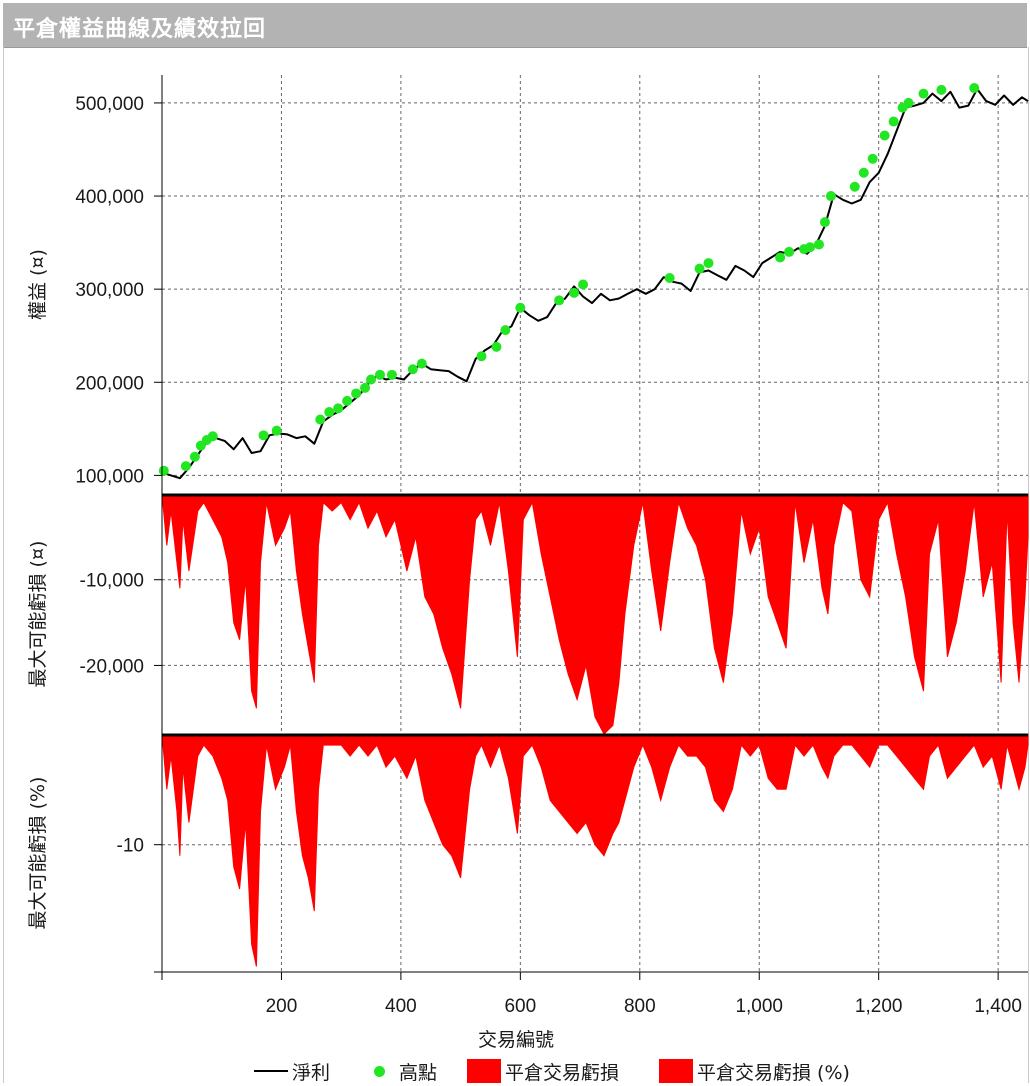  Describe the element at coordinates (562, 1072) in the screenshot. I see `legend-drawdown-abs-label: 平倉交易虧損` at that location.